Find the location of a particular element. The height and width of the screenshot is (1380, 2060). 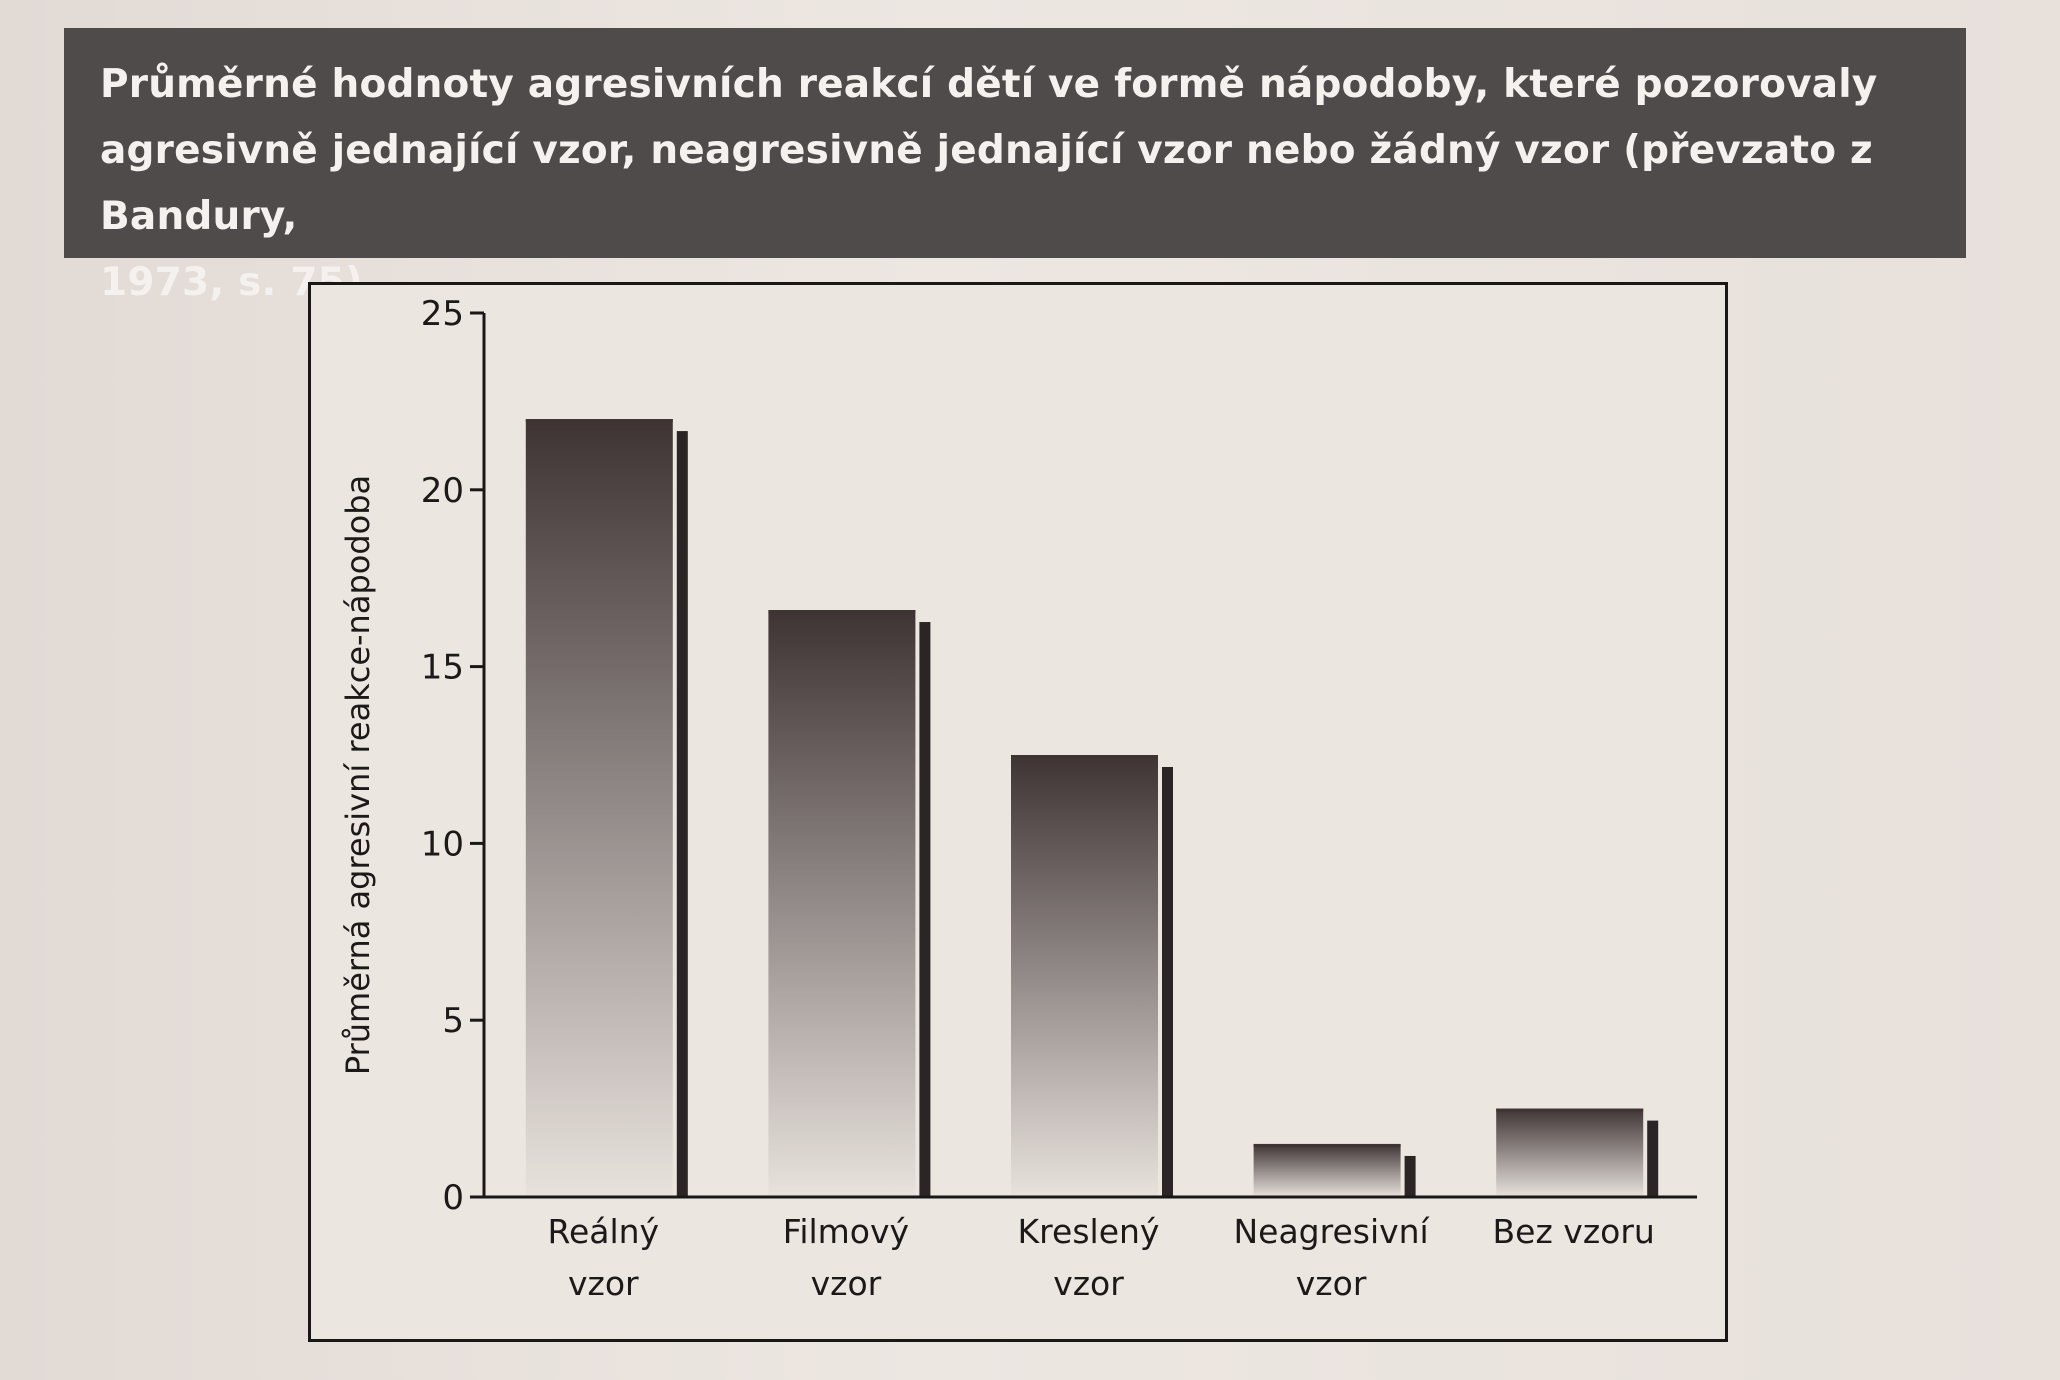

y-tick-label: 10 is located at coordinates (442, 844).